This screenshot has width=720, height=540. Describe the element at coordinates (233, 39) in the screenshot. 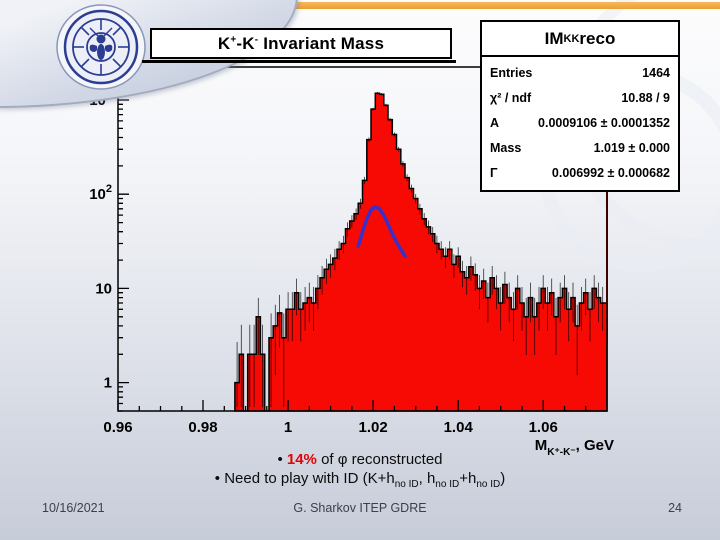

I see `superscript-text: +` at that location.